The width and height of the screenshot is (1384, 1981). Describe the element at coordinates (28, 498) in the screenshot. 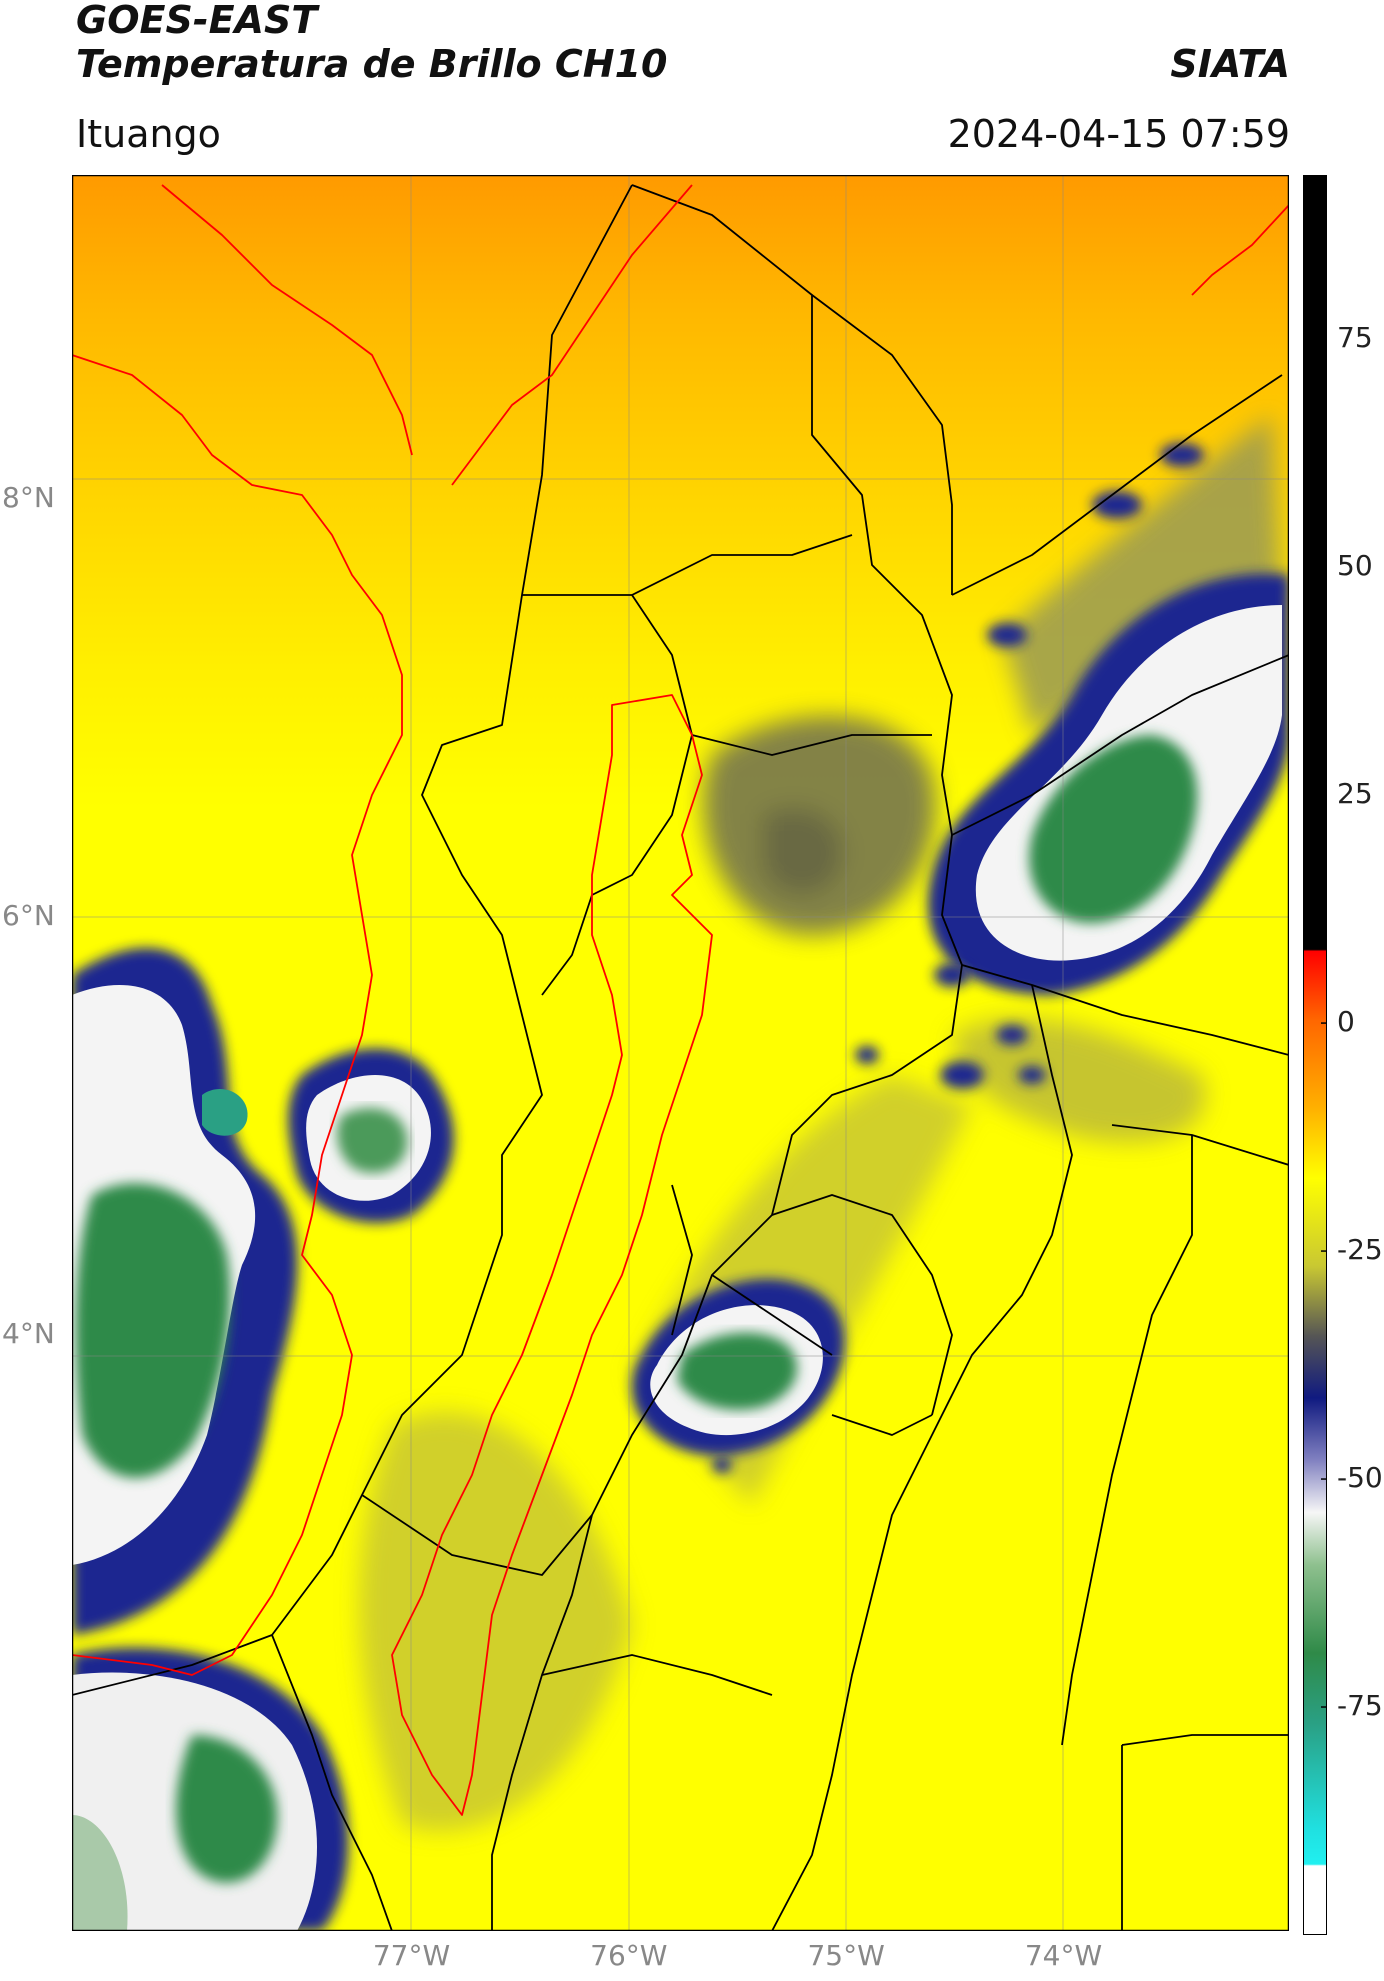

I see `lat-label: 8°N` at that location.